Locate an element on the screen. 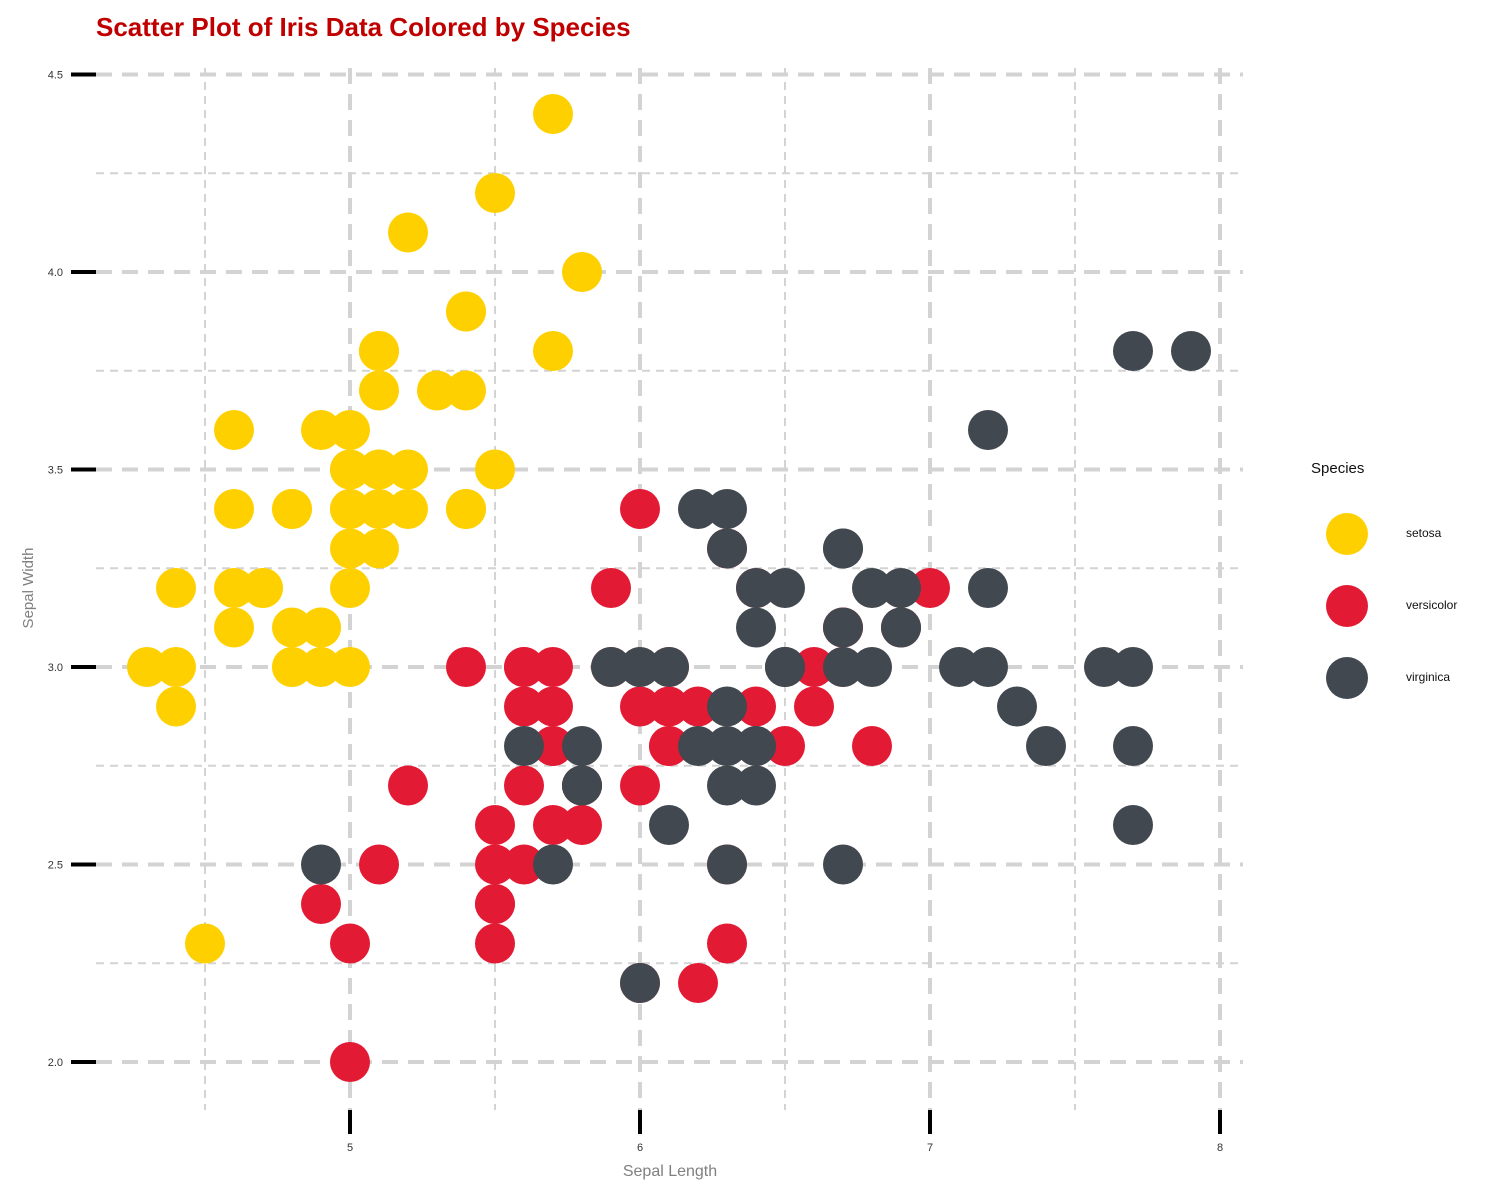 The width and height of the screenshot is (1500, 1200). x-axis-label: Sepal Length is located at coordinates (670, 1171).